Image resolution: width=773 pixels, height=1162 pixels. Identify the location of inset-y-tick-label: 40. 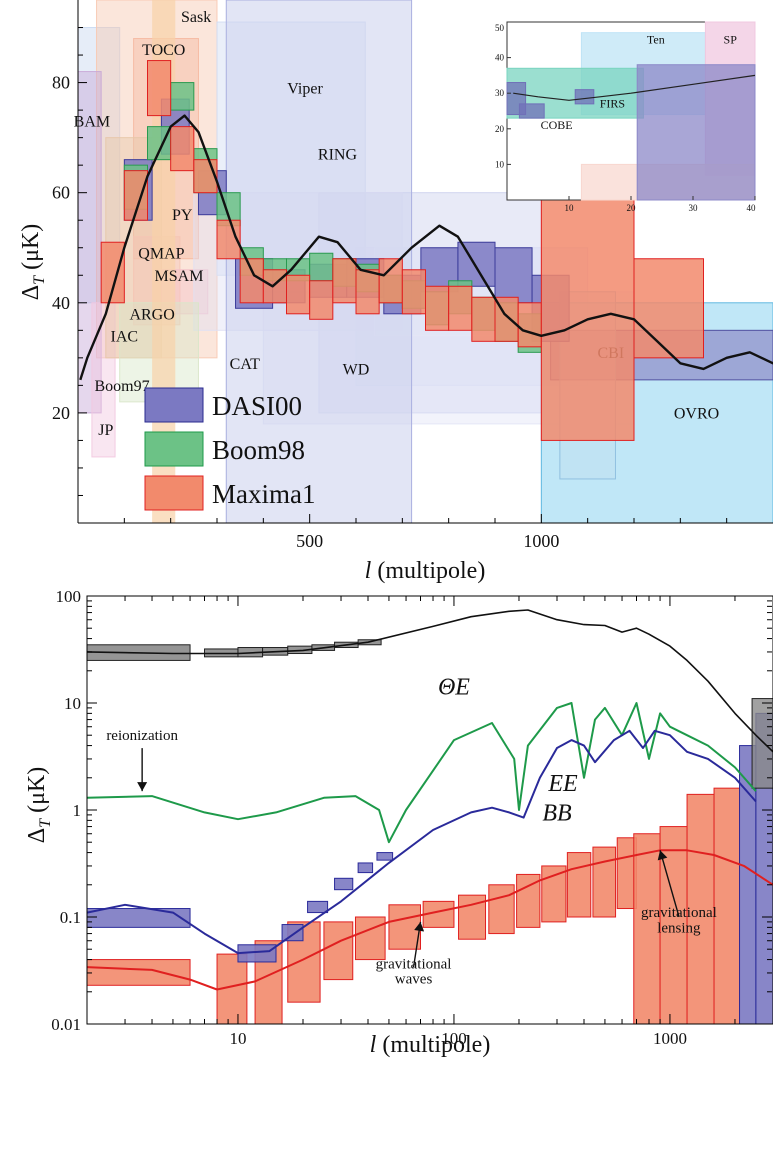
(500, 58).